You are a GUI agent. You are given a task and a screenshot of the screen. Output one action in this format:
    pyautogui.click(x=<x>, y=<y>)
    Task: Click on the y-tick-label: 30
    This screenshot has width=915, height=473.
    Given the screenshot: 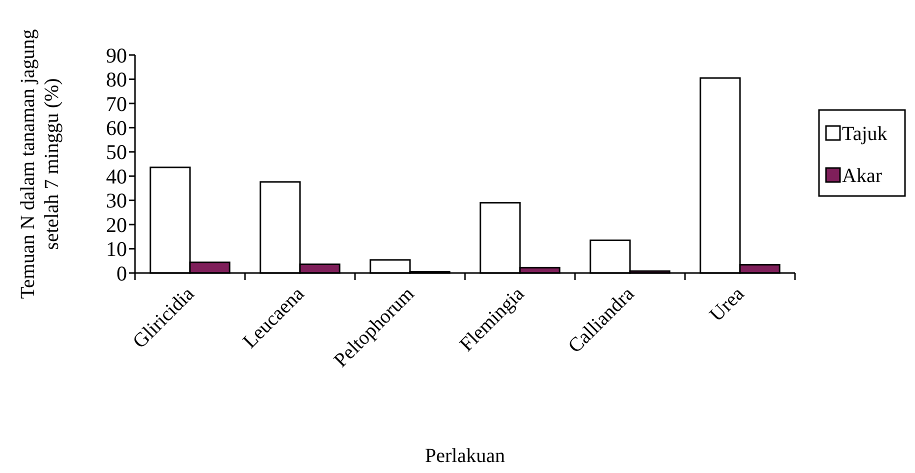 What is the action you would take?
    pyautogui.click(x=116, y=200)
    